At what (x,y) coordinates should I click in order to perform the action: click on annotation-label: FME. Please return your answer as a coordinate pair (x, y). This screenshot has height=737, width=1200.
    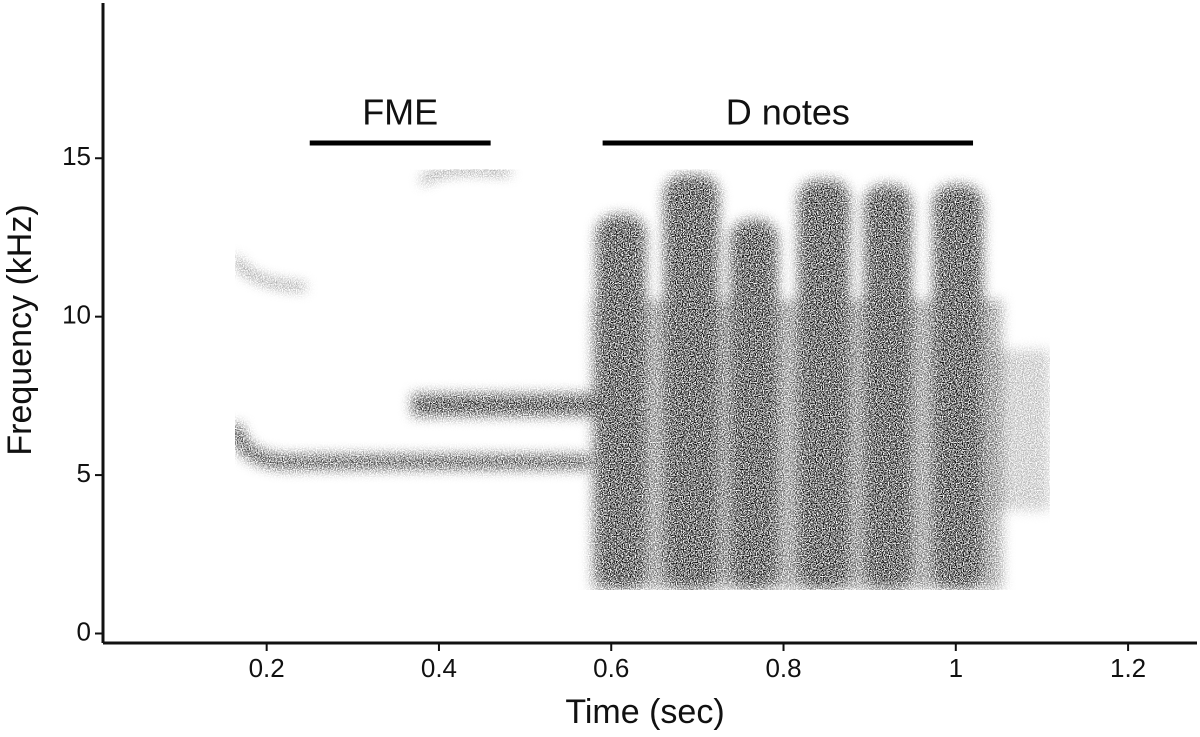
    Looking at the image, I should click on (400, 112).